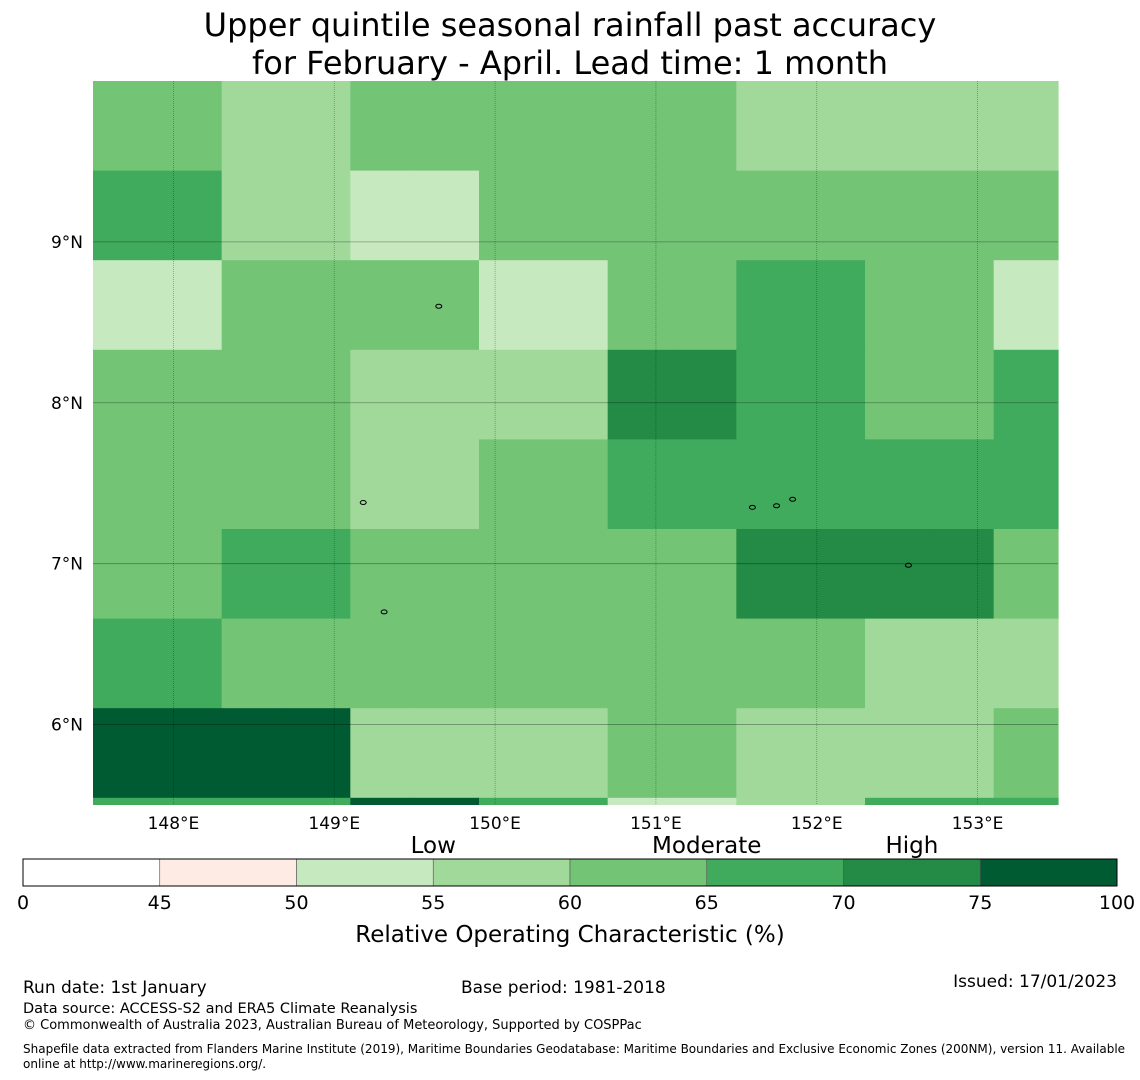 This screenshot has height=1080, width=1140. What do you see at coordinates (67, 726) in the screenshot?
I see `latitude-label: 6°N` at bounding box center [67, 726].